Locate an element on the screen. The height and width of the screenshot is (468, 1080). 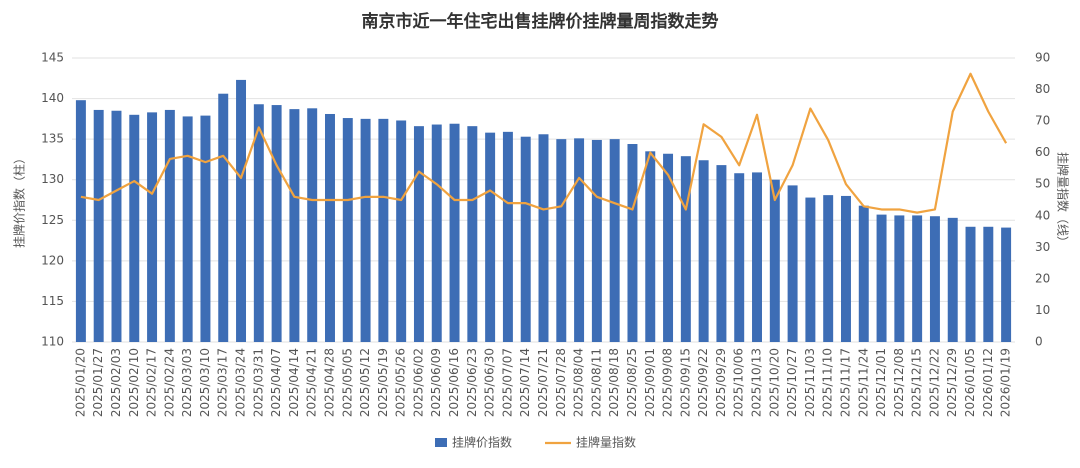
y2-tick-label: 90 is located at coordinates (1042, 58).